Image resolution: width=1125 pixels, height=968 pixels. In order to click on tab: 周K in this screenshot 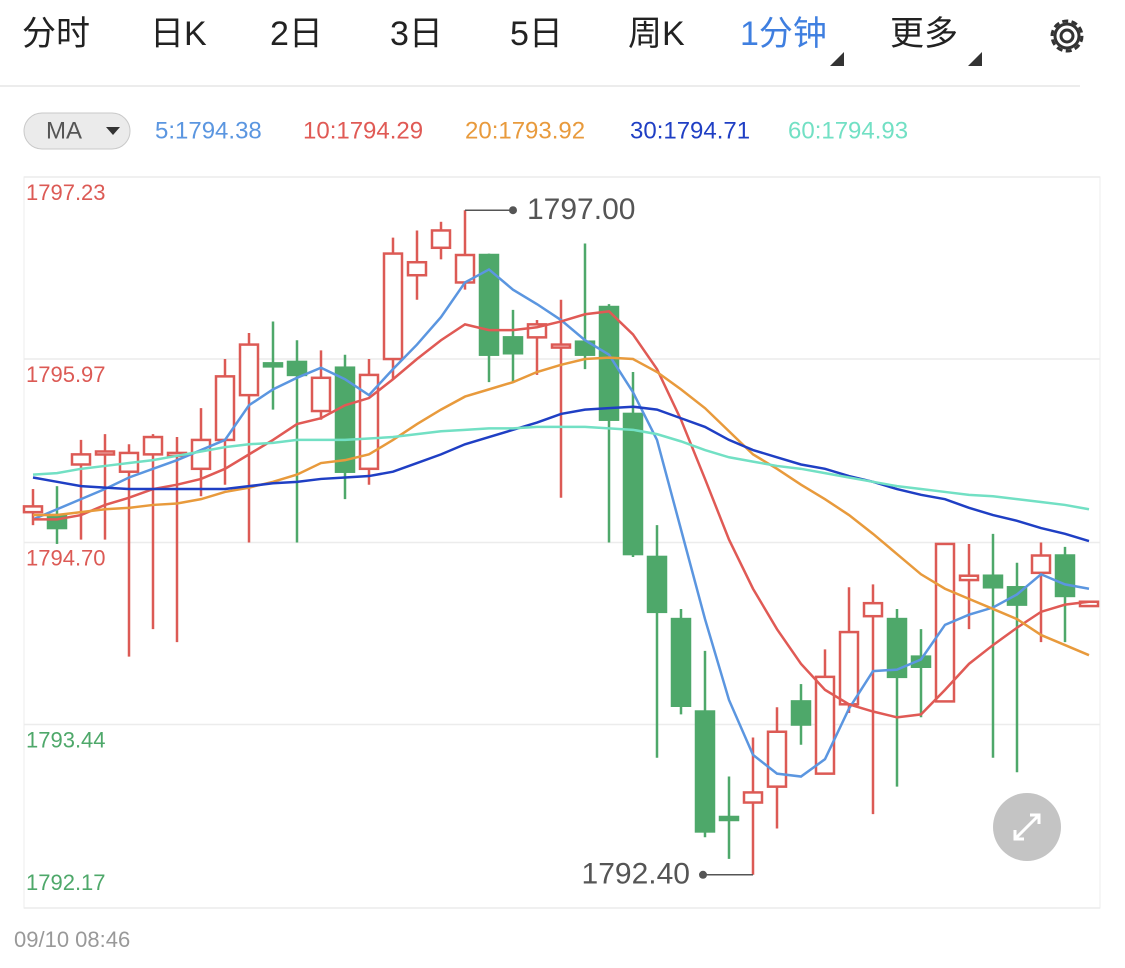, I will do `click(656, 34)`.